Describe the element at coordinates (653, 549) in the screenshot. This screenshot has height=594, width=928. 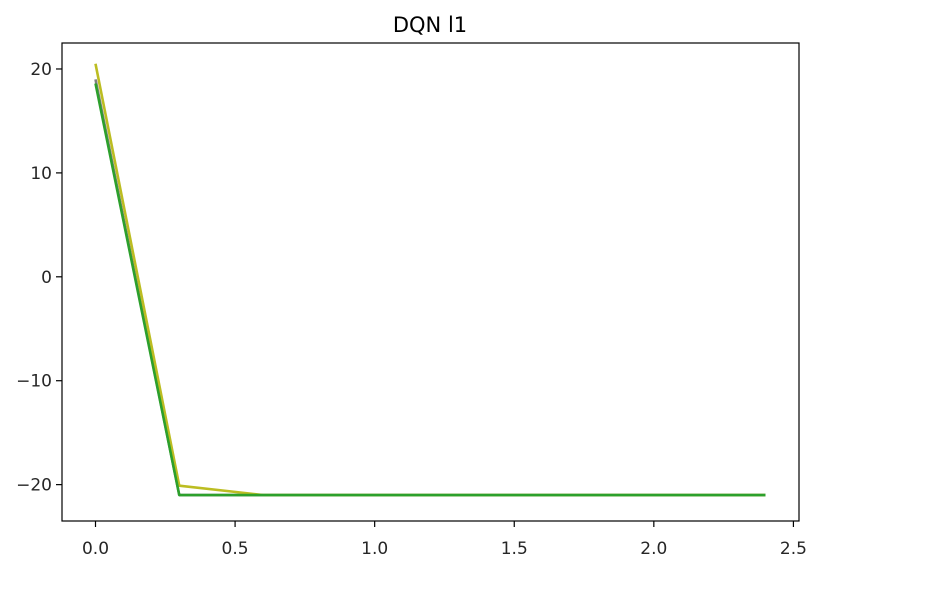
I see `x-tick-label: 2.0` at that location.